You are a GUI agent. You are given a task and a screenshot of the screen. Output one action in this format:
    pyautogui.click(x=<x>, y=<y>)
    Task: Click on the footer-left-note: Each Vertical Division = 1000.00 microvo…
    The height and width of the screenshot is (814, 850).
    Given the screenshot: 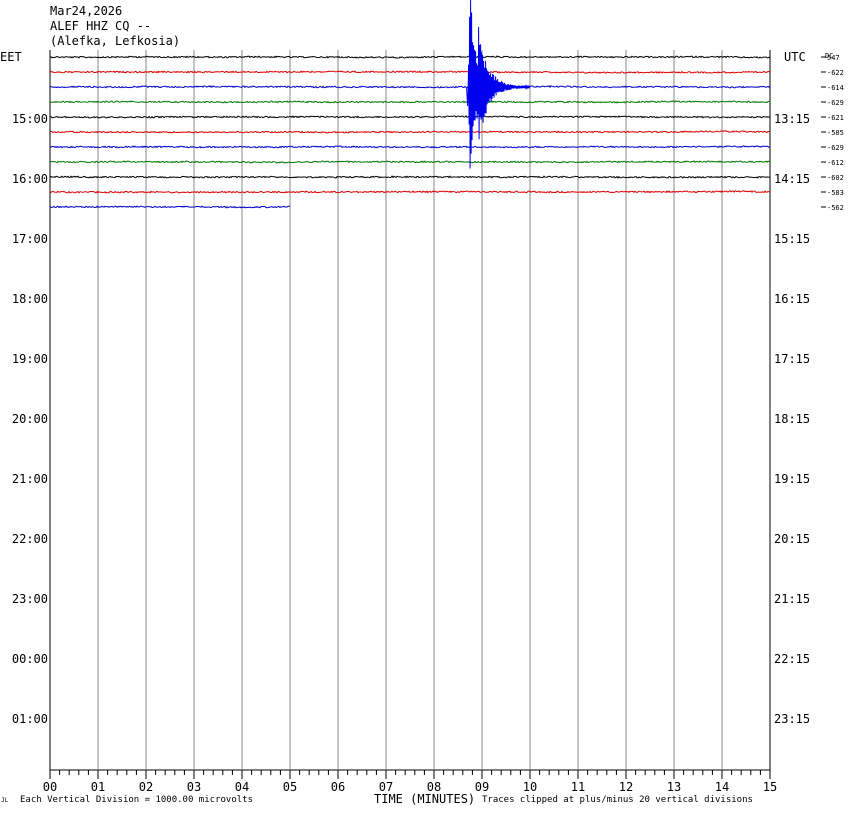 What is the action you would take?
    pyautogui.click(x=136, y=800)
    